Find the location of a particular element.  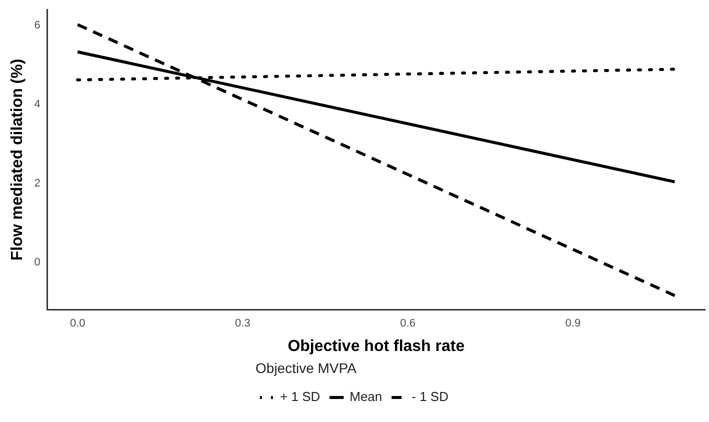

y-tick-label: 0 is located at coordinates (37, 262).